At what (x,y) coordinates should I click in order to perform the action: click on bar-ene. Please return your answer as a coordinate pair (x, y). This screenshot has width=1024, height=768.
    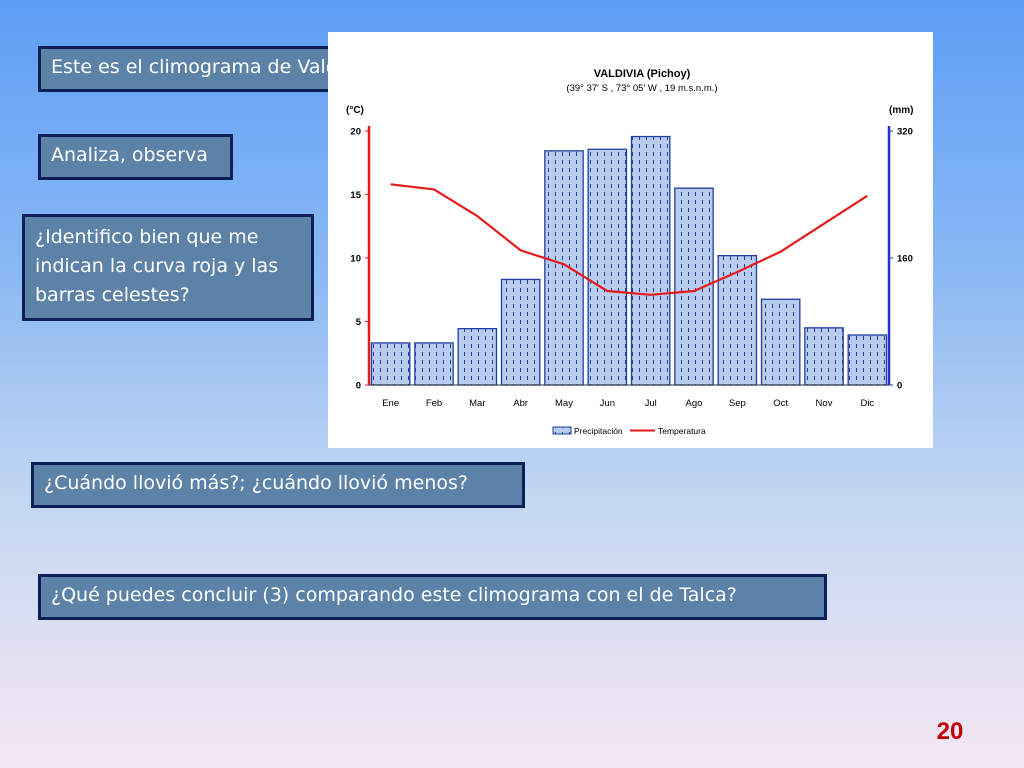
    Looking at the image, I should click on (390, 364).